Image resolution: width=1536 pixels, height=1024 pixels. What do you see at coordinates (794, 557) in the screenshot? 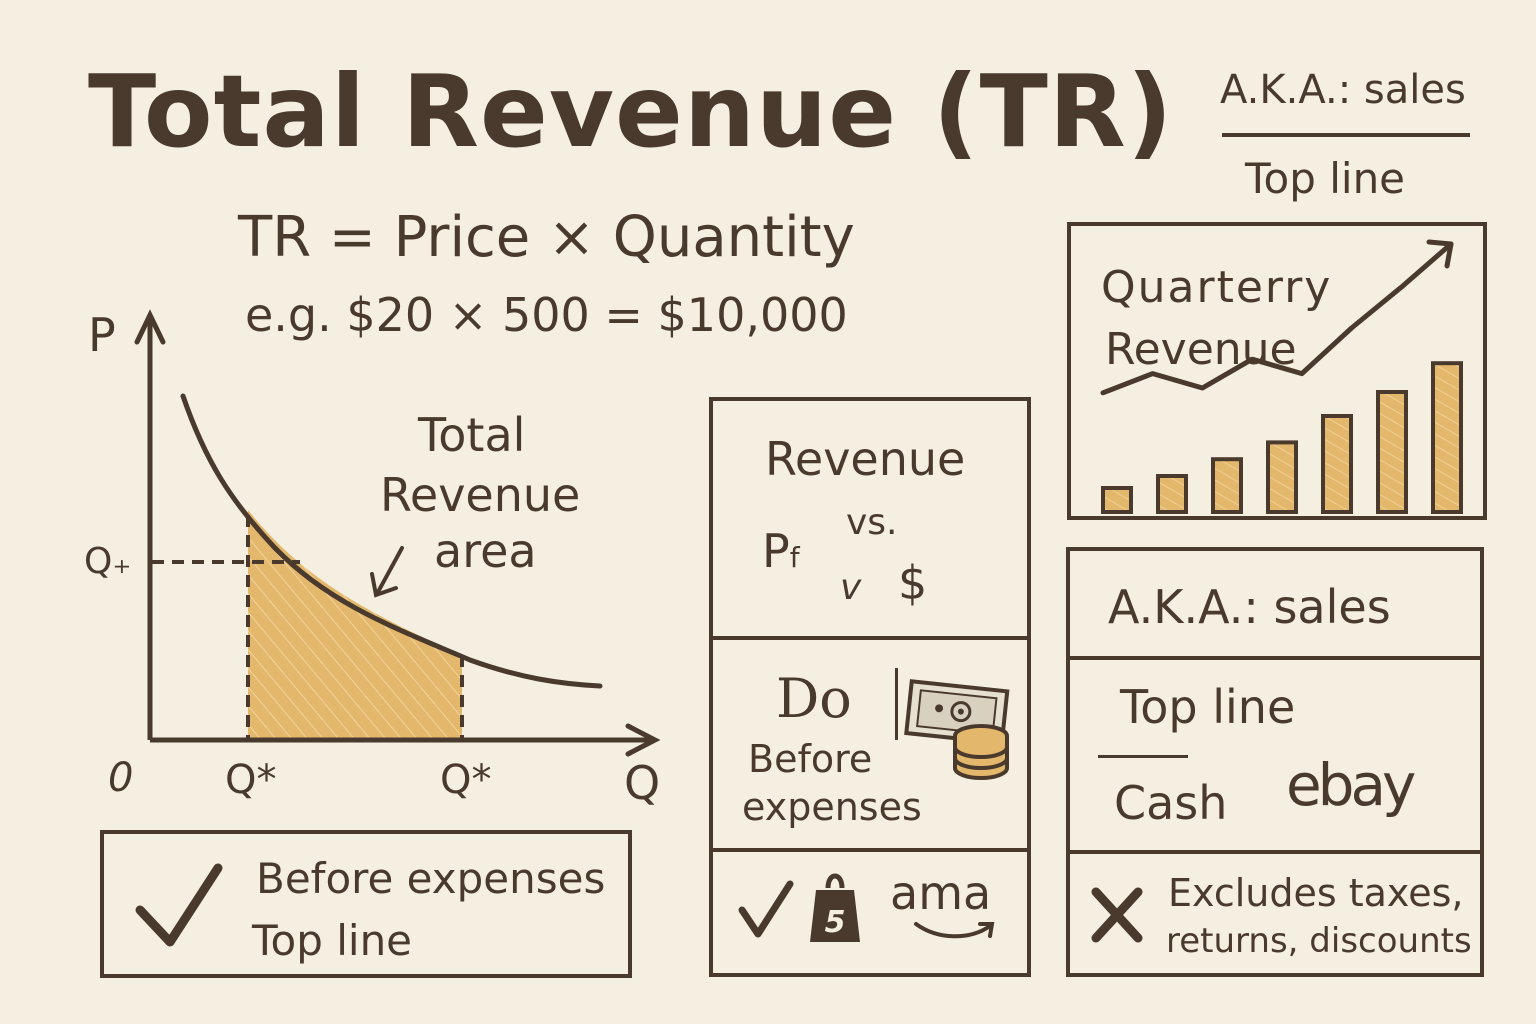
I see `f-subscript: f` at bounding box center [794, 557].